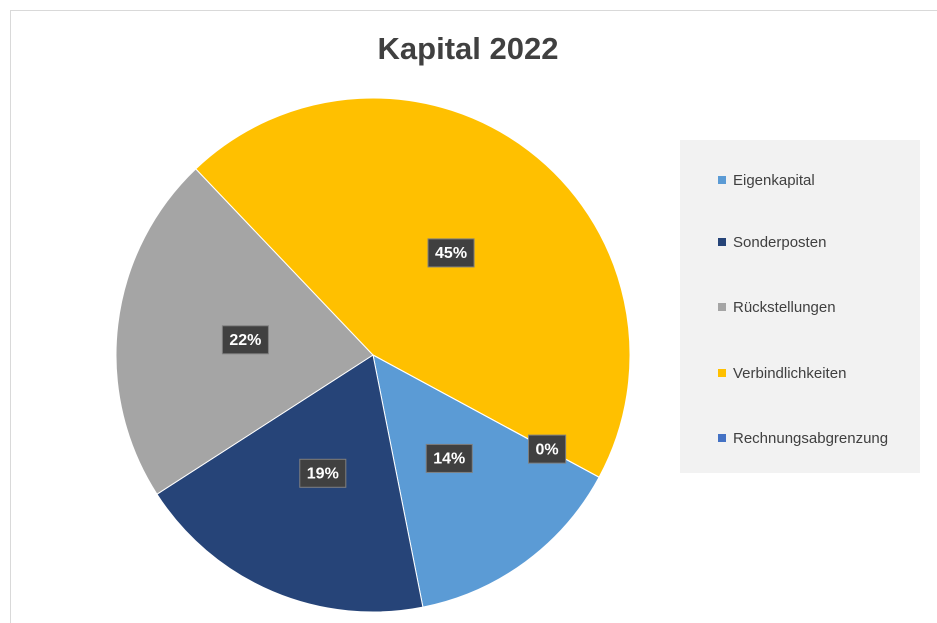  What do you see at coordinates (779, 242) in the screenshot?
I see `legend-label: Sonderposten` at bounding box center [779, 242].